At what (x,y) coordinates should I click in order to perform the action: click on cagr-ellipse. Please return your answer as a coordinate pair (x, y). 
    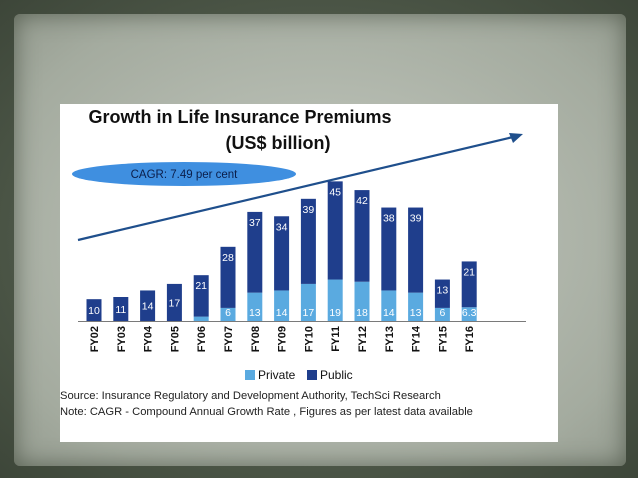
    Looking at the image, I should click on (184, 174).